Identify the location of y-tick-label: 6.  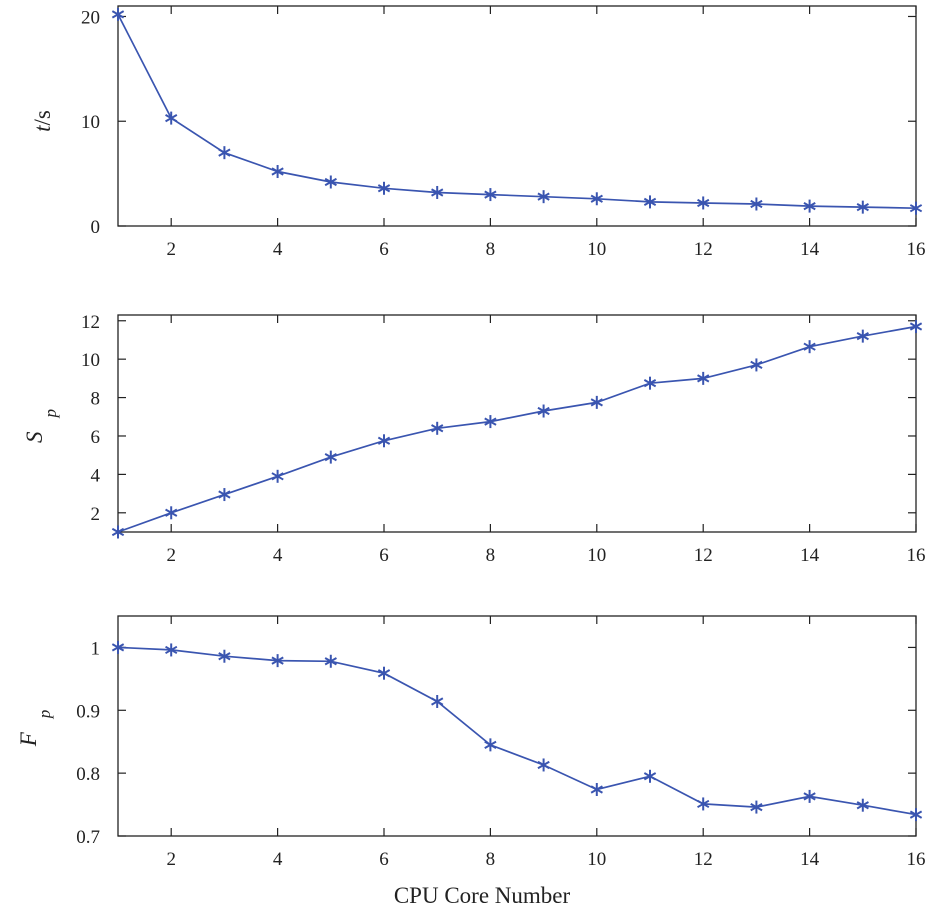
(96, 437).